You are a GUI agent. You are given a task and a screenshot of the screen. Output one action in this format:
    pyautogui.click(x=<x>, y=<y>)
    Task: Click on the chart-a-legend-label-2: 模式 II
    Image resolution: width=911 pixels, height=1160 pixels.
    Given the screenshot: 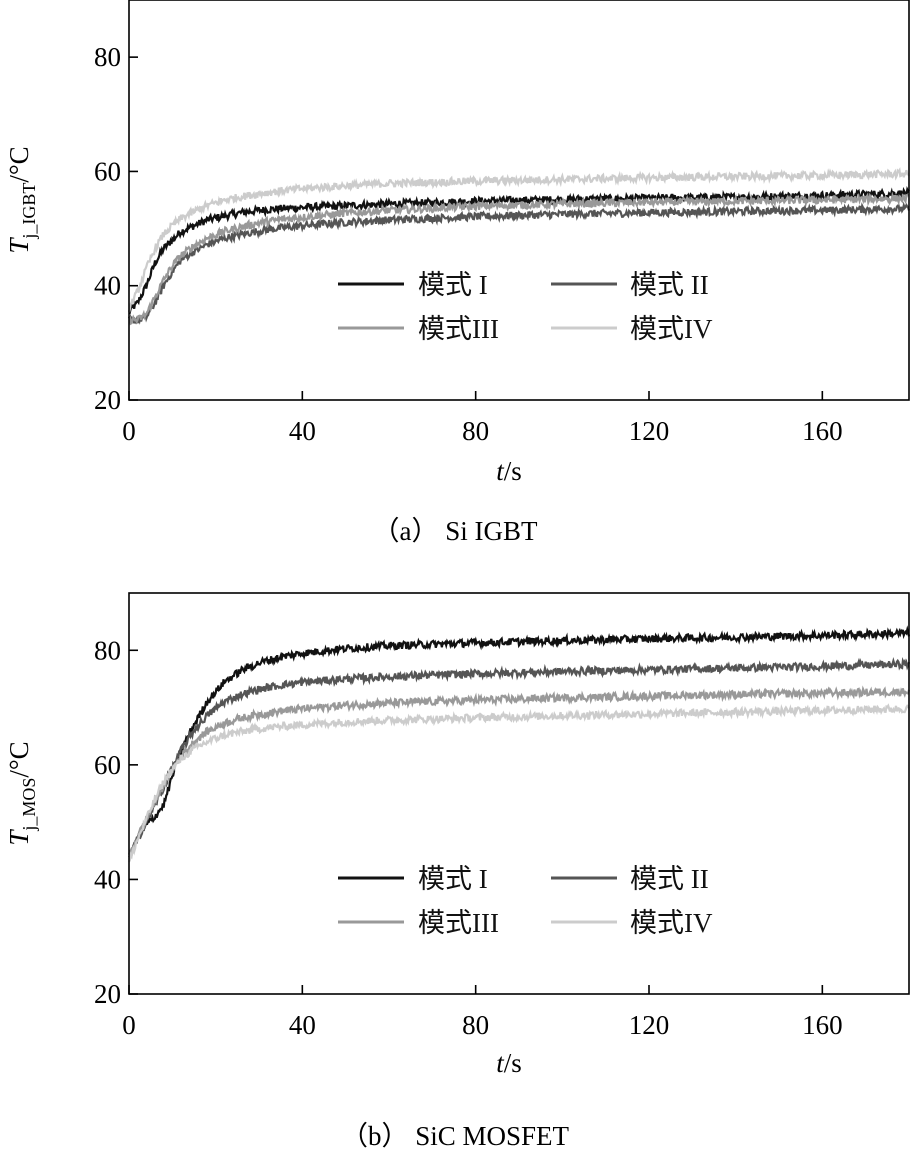 What is the action you would take?
    pyautogui.click(x=669, y=285)
    